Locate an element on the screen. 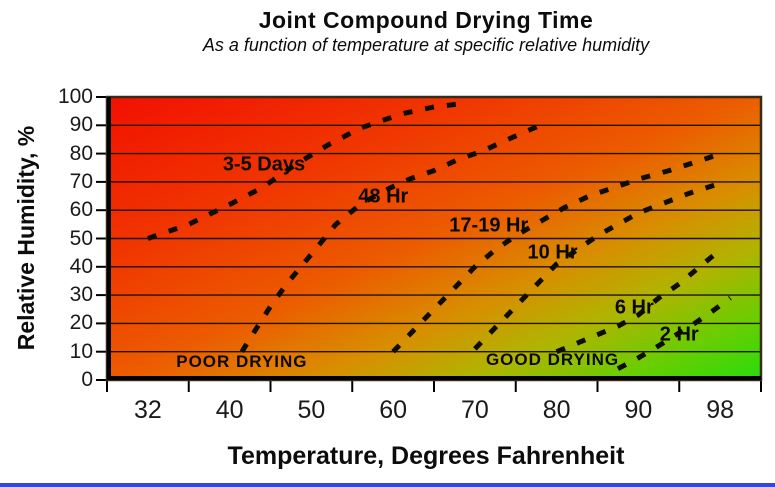 This screenshot has width=775, height=487. curve-6-hr is located at coordinates (638, 301).